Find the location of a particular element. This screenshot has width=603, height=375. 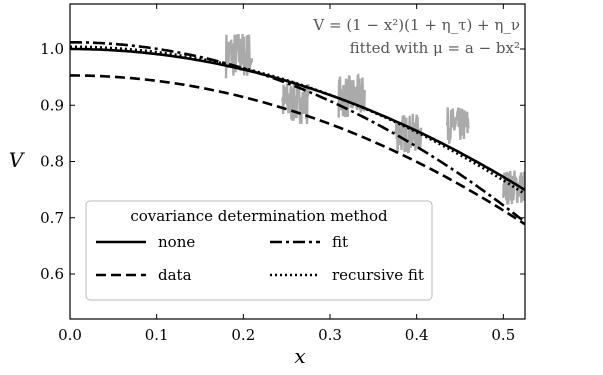

x-tick-label: 0.0 is located at coordinates (70, 335).